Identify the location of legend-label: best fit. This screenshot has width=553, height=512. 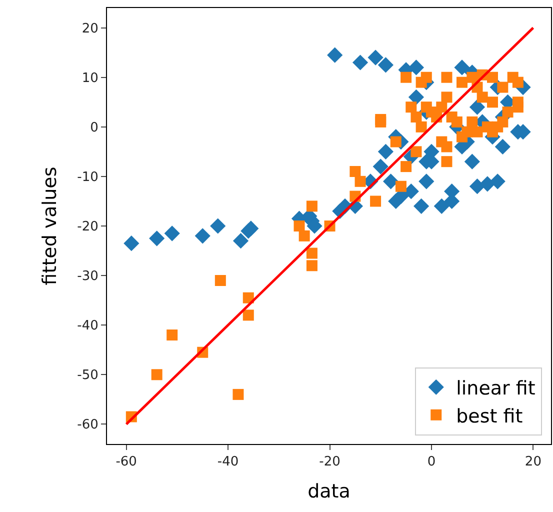
(489, 416).